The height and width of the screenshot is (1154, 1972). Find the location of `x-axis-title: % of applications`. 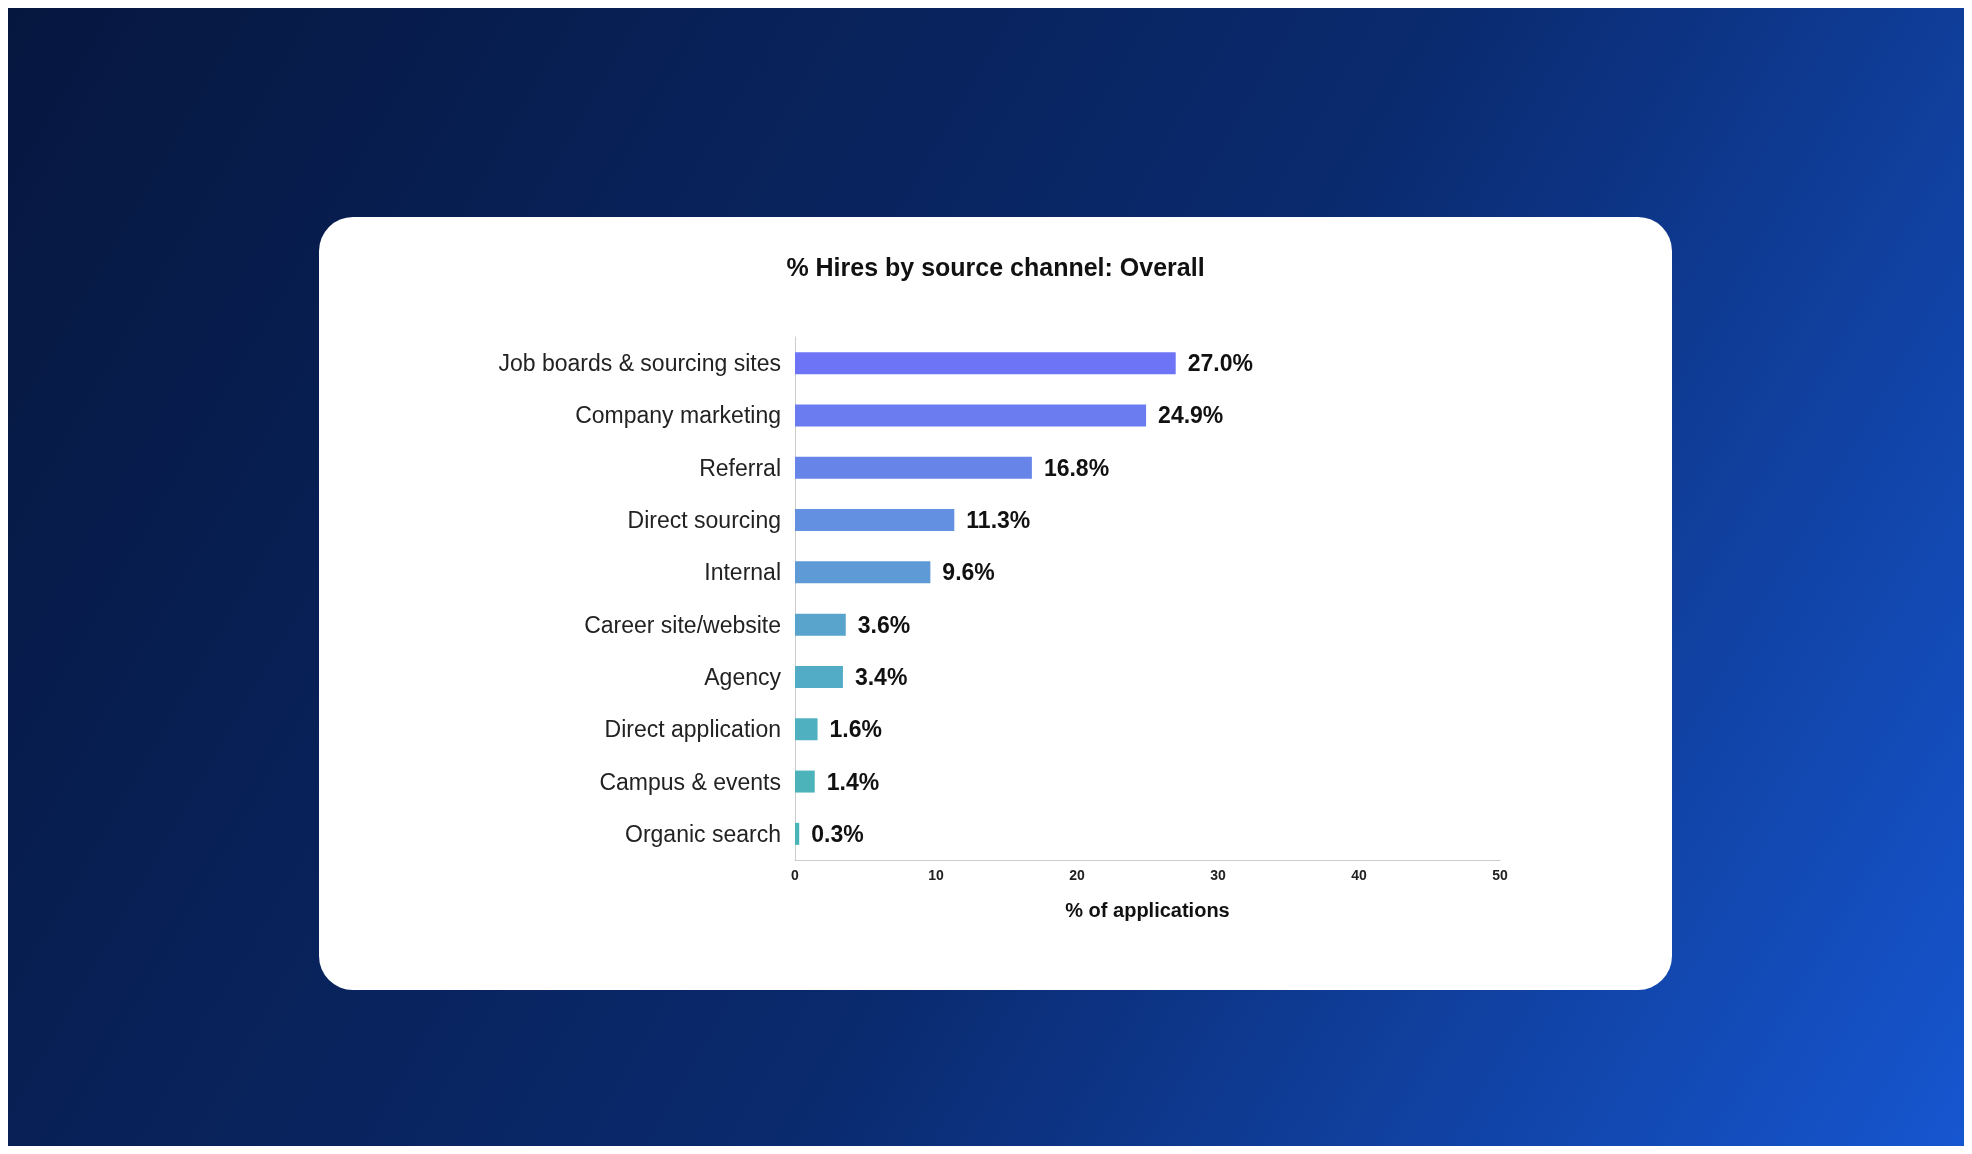

x-axis-title: % of applications is located at coordinates (1147, 910).